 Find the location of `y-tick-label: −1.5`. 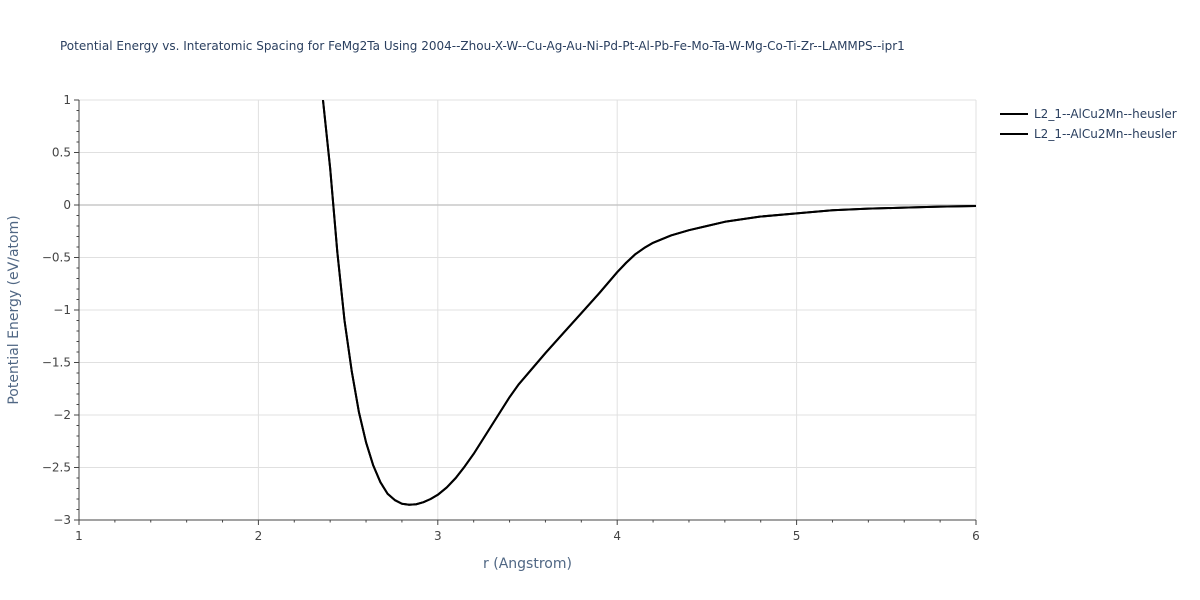

y-tick-label: −1.5 is located at coordinates (56, 363).